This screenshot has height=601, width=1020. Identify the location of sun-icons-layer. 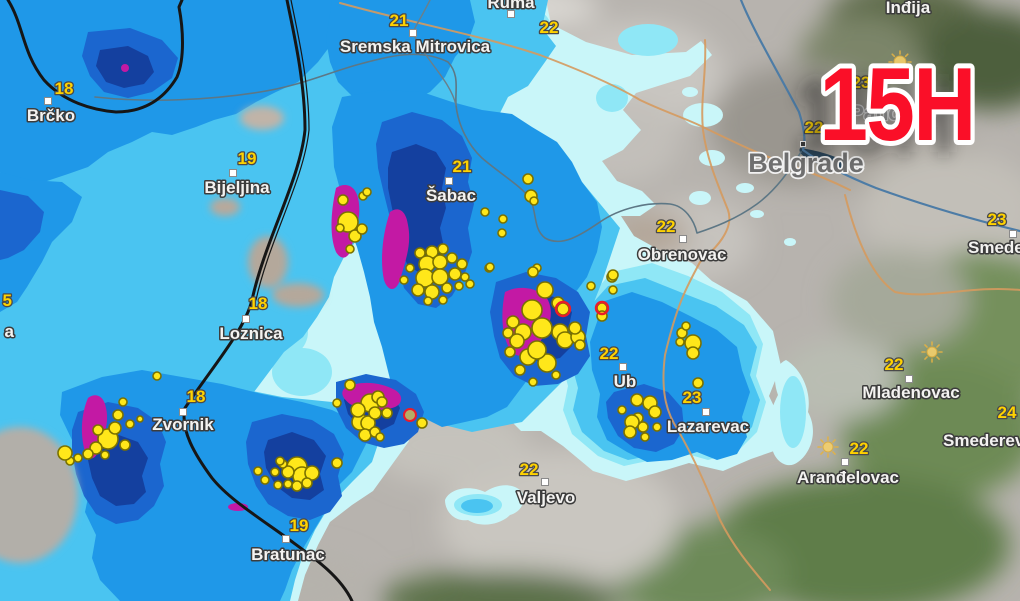
(880, 254).